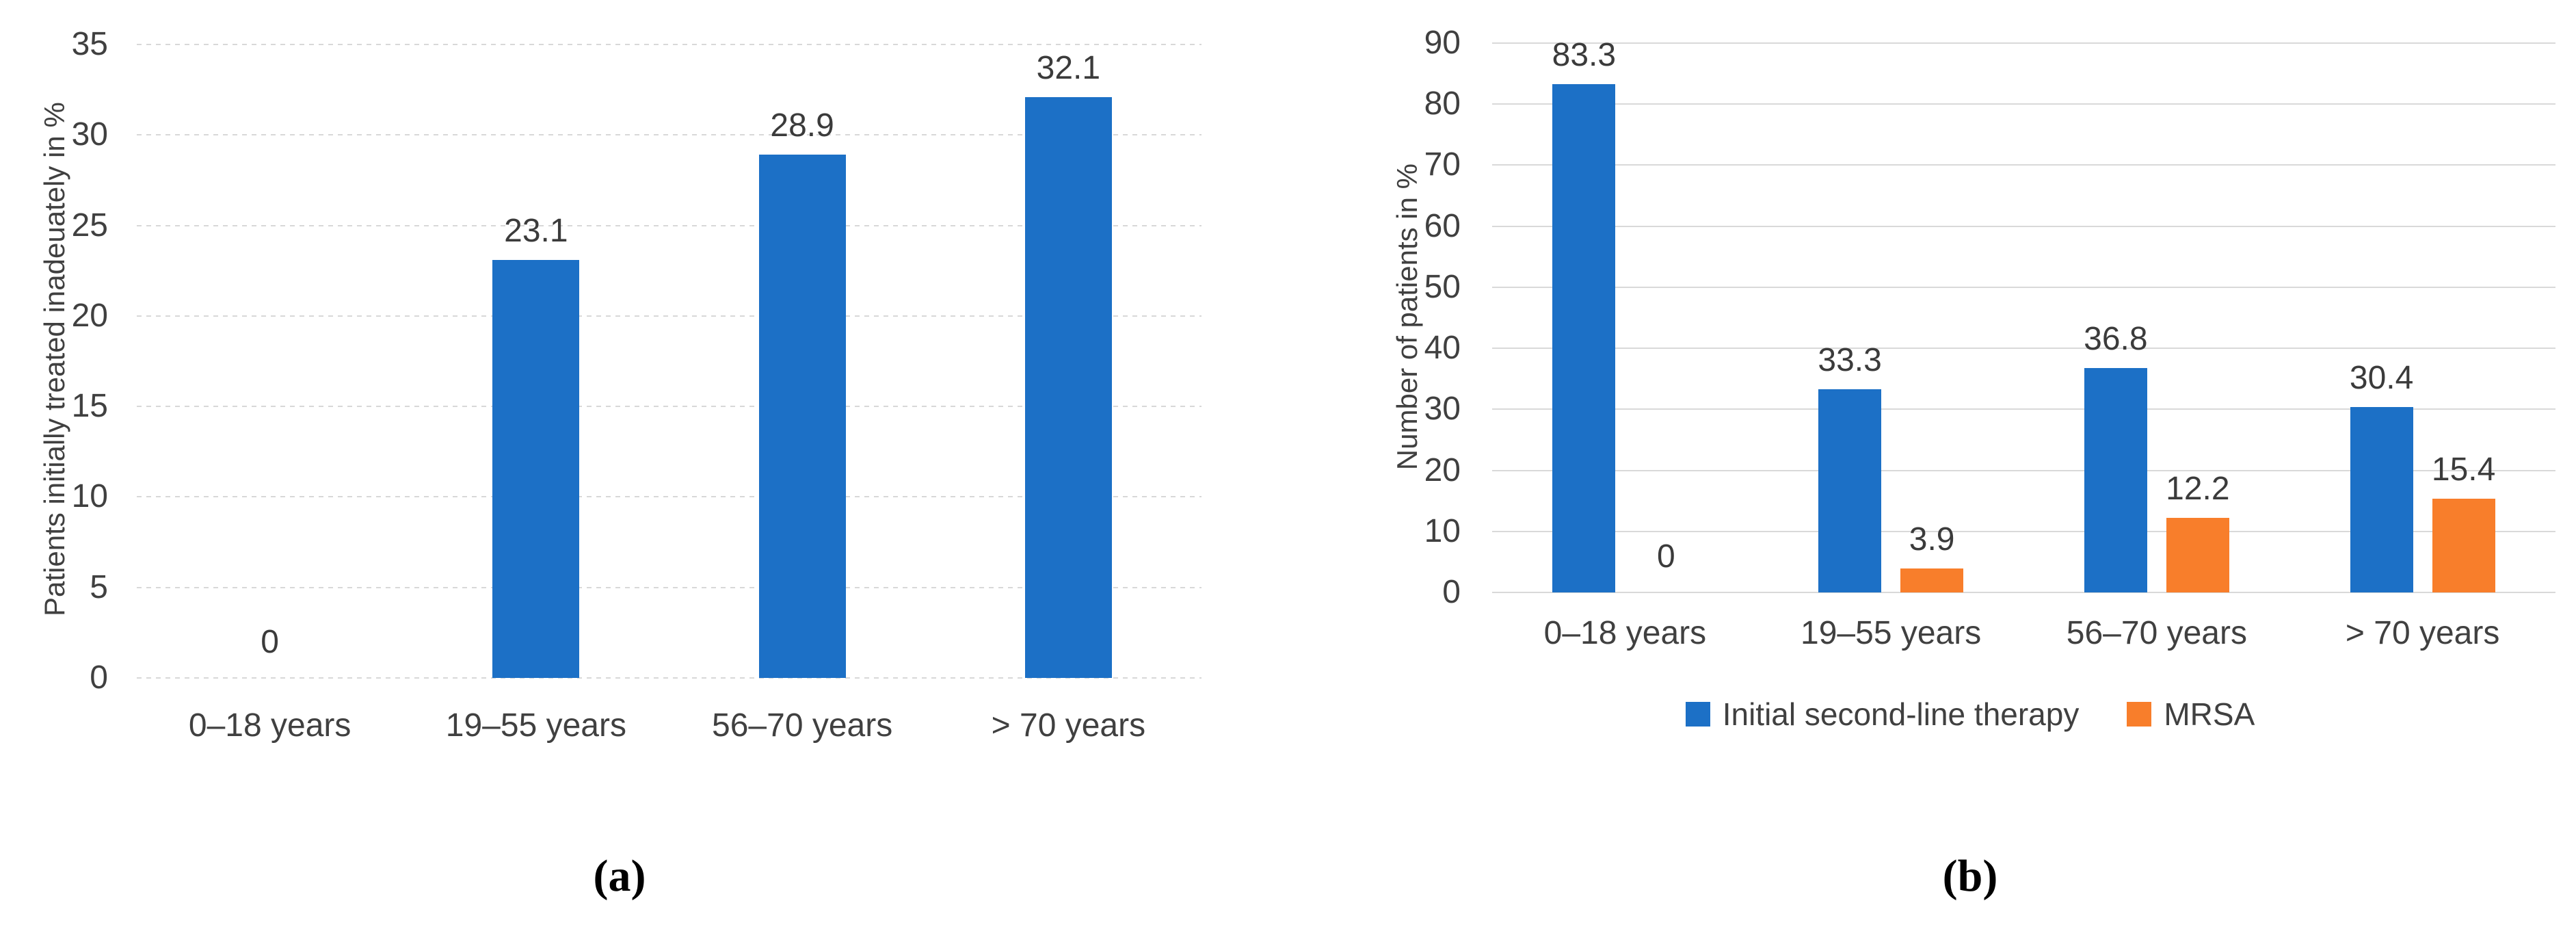 The width and height of the screenshot is (2576, 929). Describe the element at coordinates (2198, 489) in the screenshot. I see `bar-value-label: 12.2` at that location.